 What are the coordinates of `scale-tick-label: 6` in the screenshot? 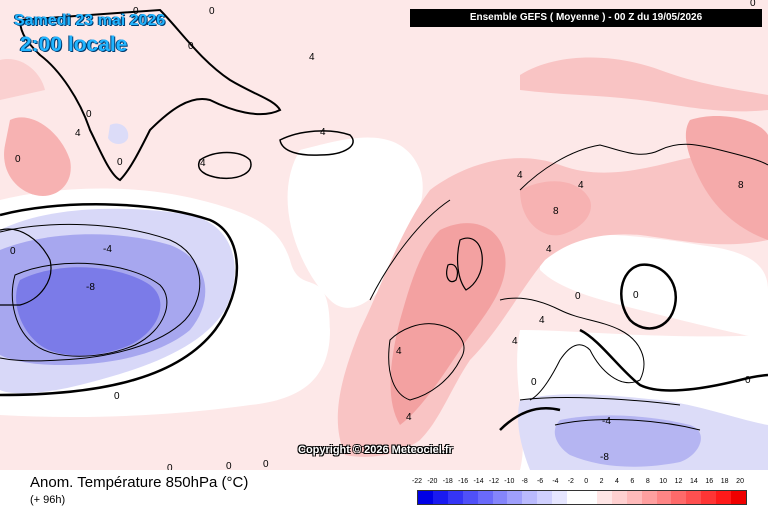 It's located at (632, 481).